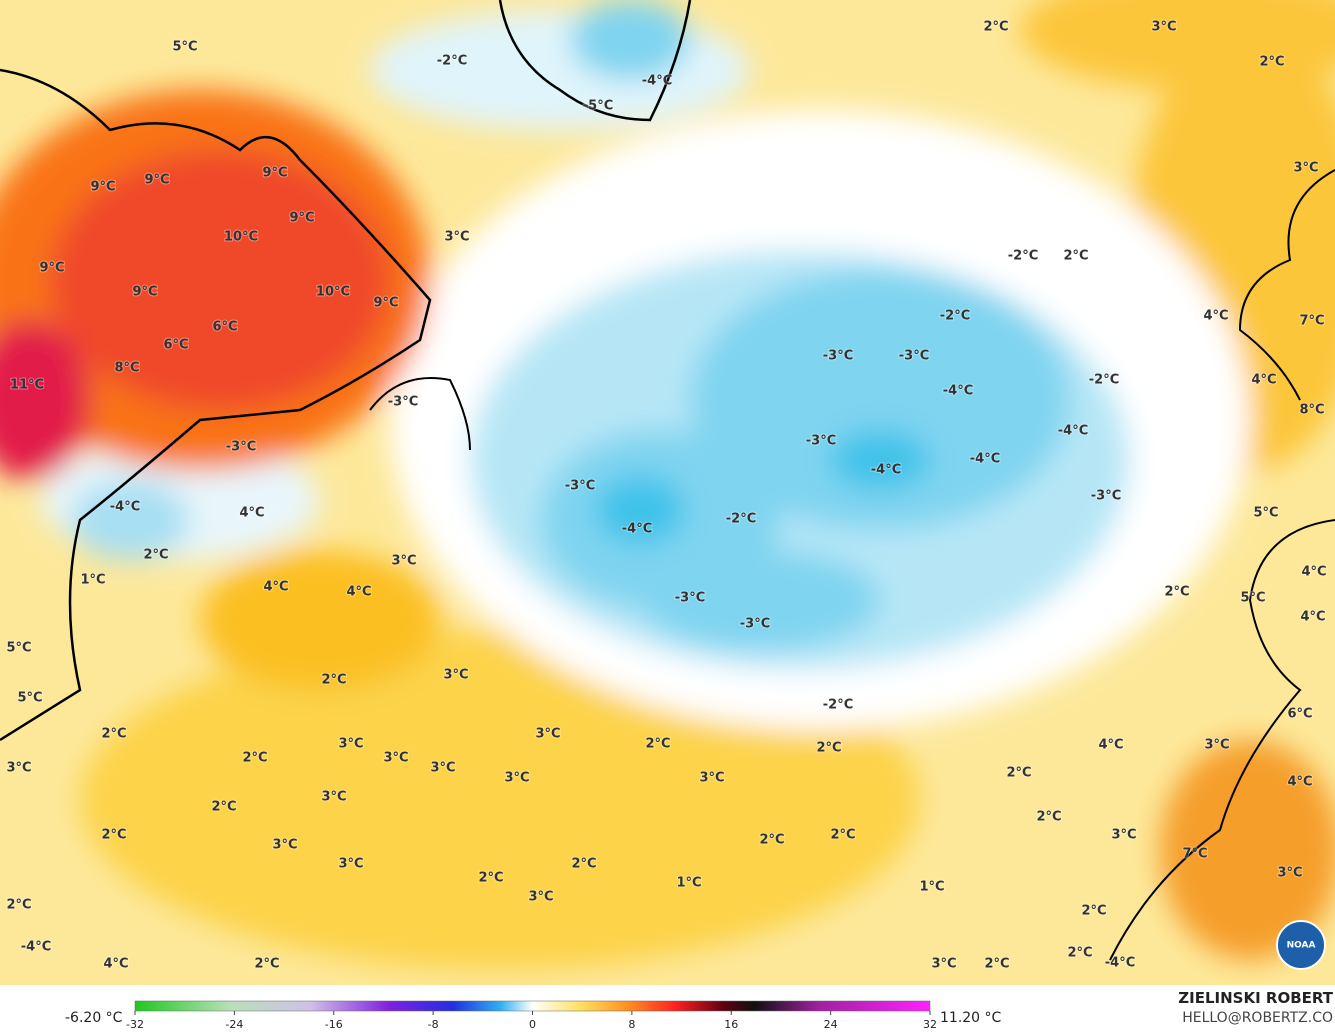 Image resolution: width=1335 pixels, height=1035 pixels. Describe the element at coordinates (1301, 946) in the screenshot. I see `noaa-logo-text: NOAA` at that location.